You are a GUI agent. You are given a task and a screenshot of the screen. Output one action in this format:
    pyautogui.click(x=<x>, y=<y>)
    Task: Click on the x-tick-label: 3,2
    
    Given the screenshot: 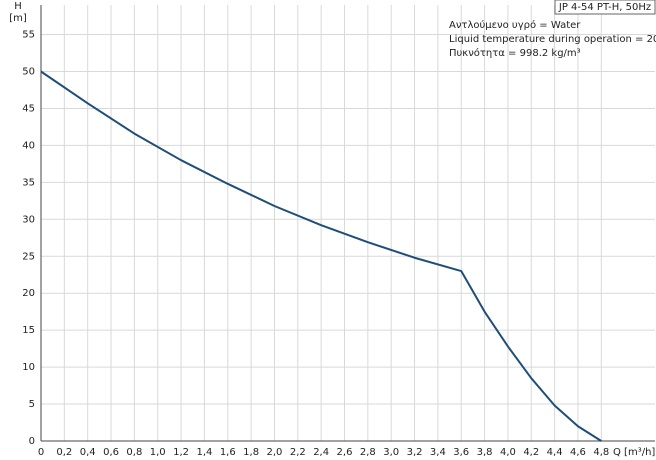 What is the action you would take?
    pyautogui.click(x=415, y=452)
    